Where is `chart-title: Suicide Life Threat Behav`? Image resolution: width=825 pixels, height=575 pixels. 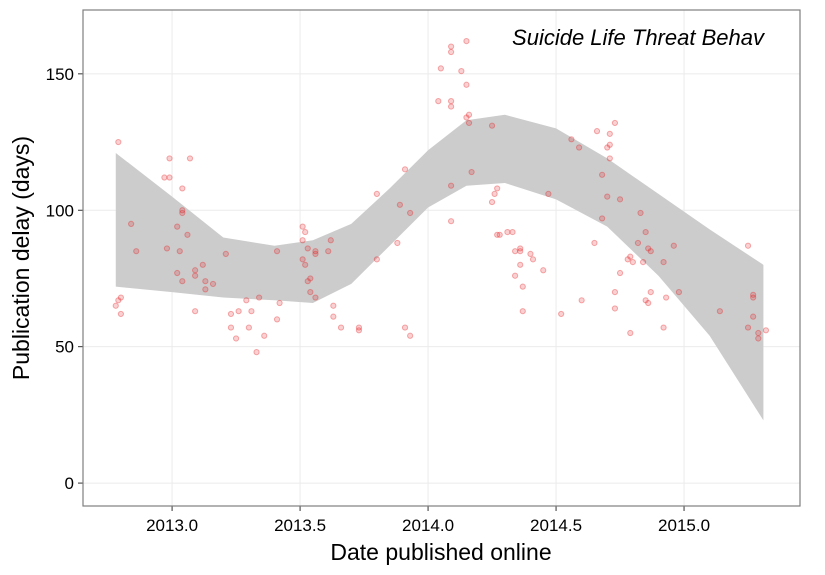 chart-title: Suicide Life Threat Behav is located at coordinates (639, 37).